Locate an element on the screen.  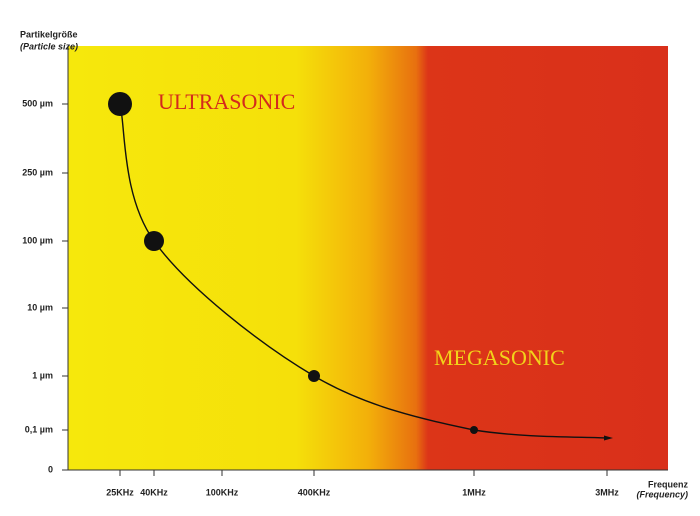
arrow-head is located at coordinates (608, 438).